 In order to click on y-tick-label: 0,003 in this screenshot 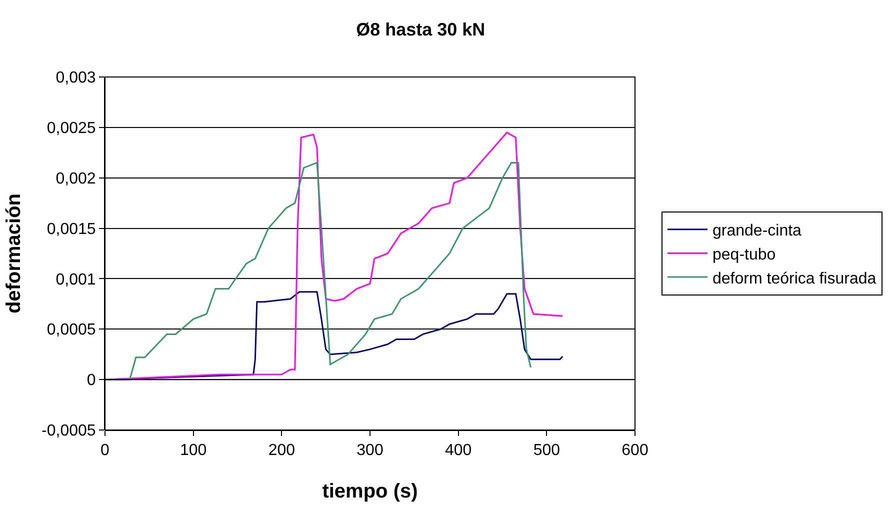, I will do `click(76, 78)`.